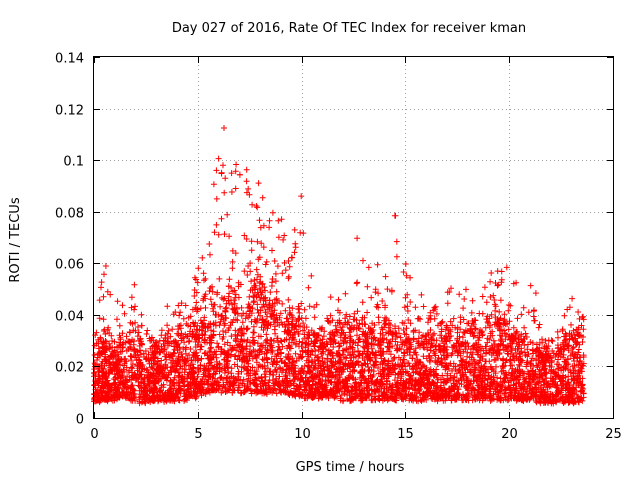  What do you see at coordinates (198, 434) in the screenshot?
I see `x-tick-label: 5` at bounding box center [198, 434].